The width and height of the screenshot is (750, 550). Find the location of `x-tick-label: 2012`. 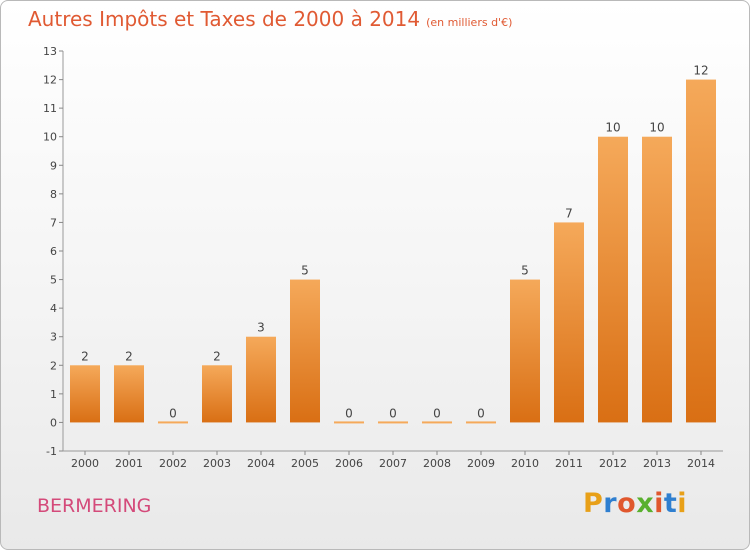

x-tick-label: 2012 is located at coordinates (613, 463).